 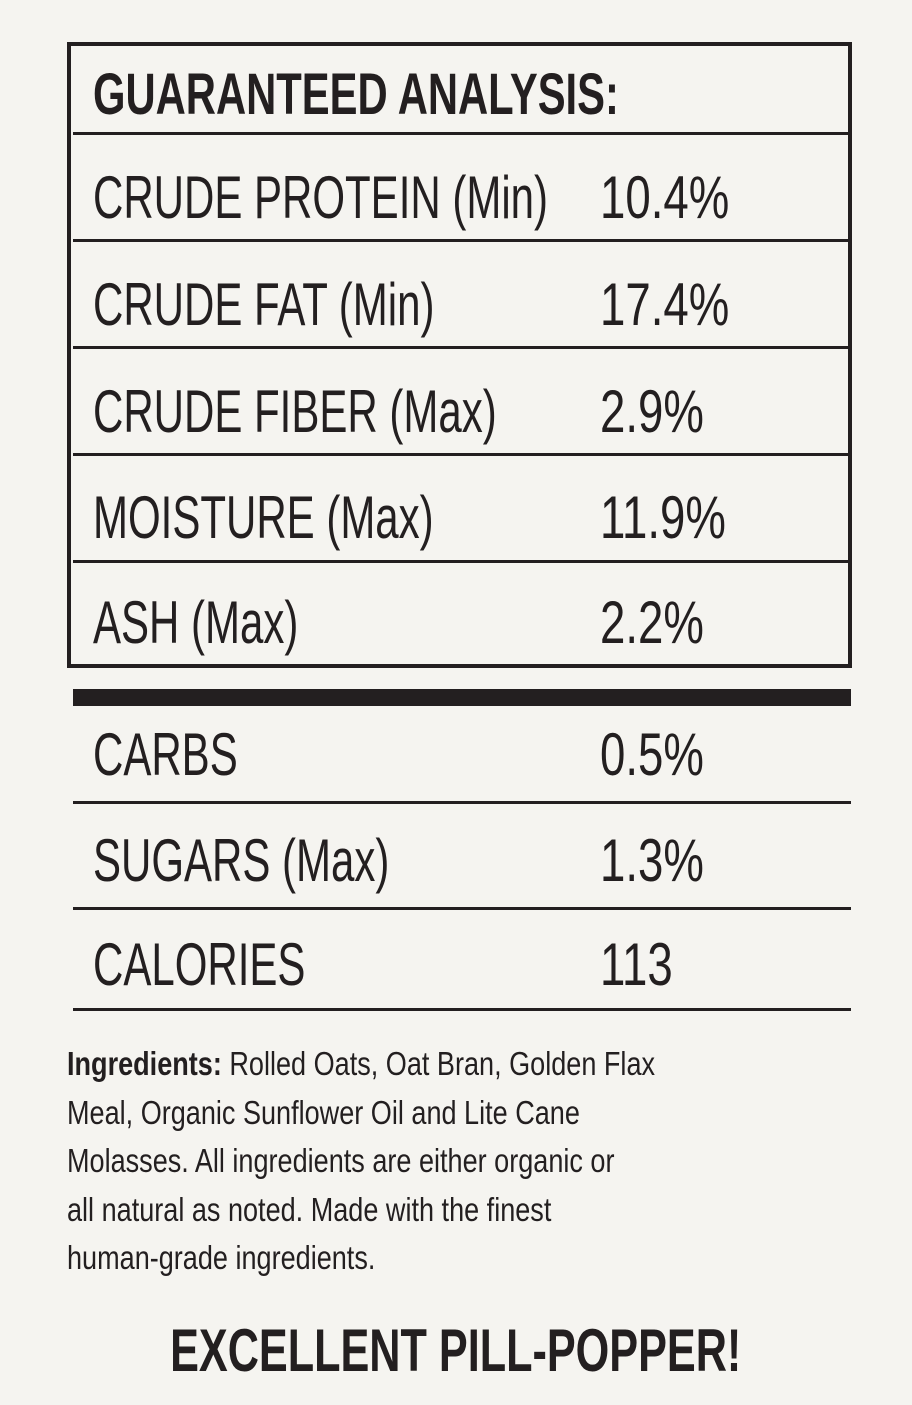 I want to click on extra-label: CARBS, so click(x=165, y=754).